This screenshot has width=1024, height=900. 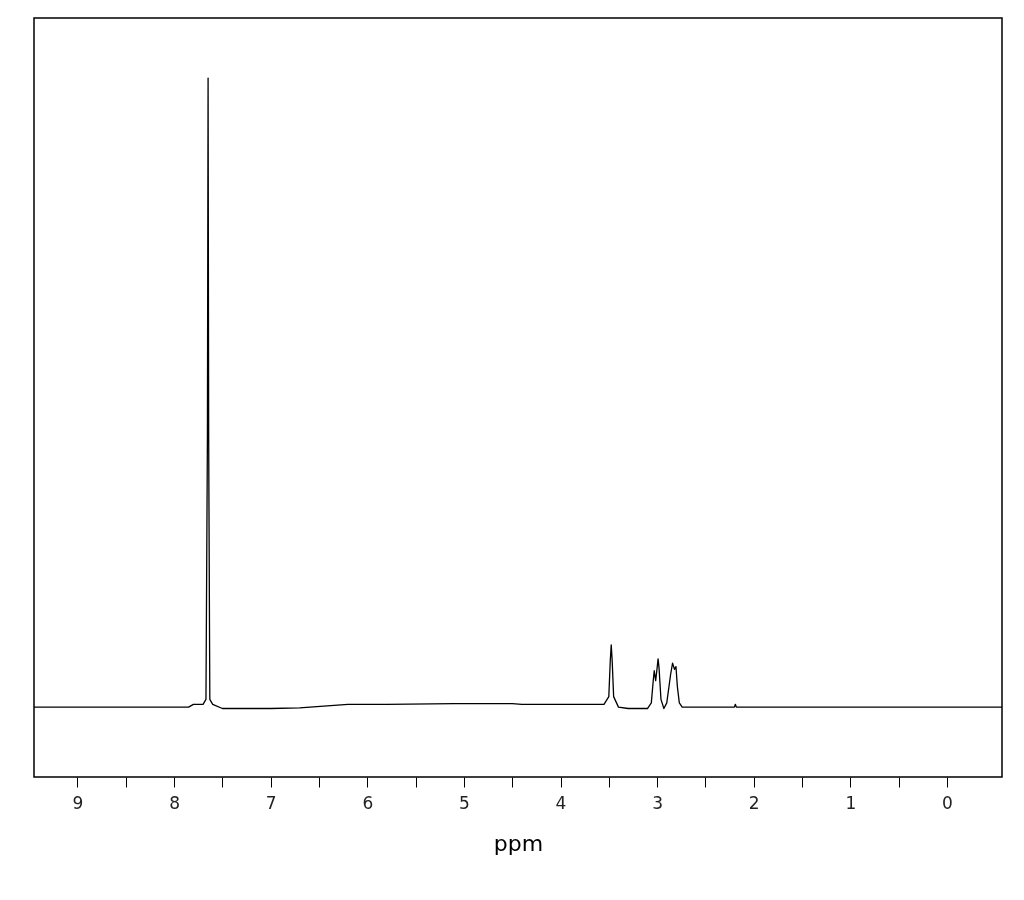 I want to click on x-axis-title: ppm, so click(x=518, y=843).